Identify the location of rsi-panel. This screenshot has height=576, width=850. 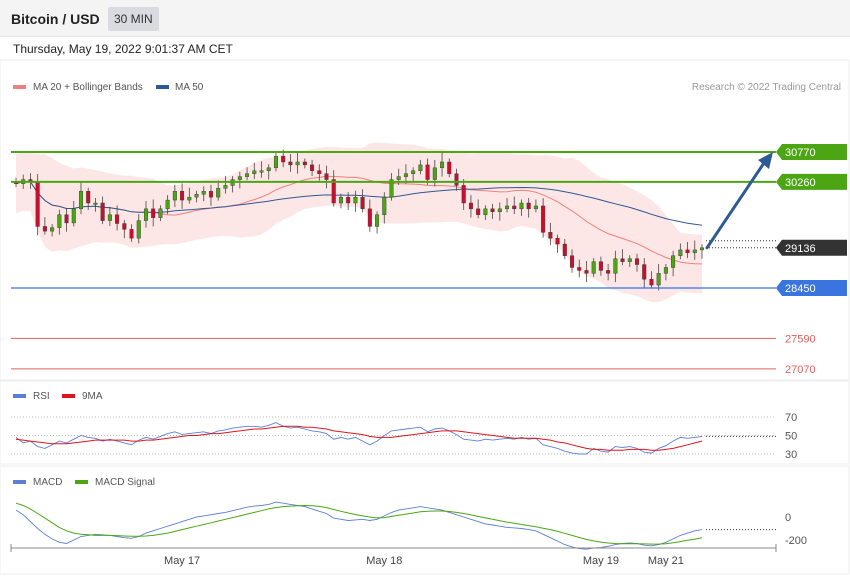
(425, 422).